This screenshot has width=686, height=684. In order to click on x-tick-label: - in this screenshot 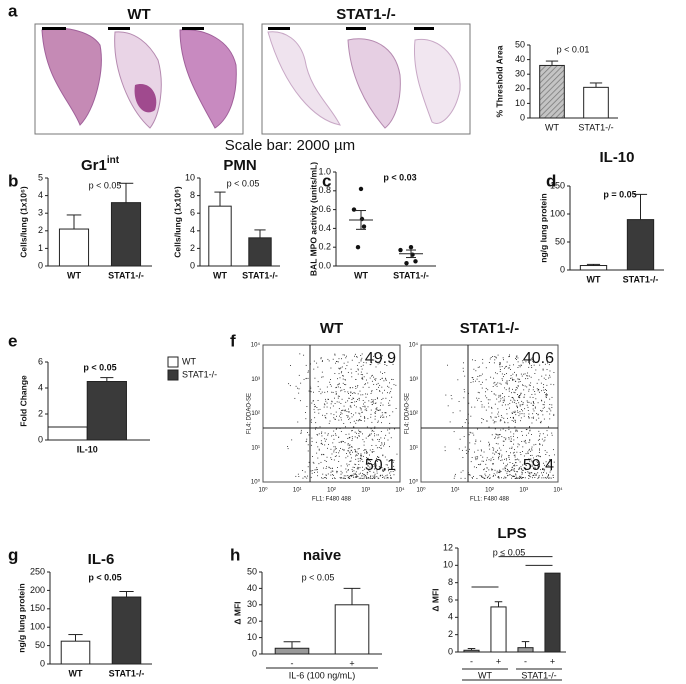, I will do `click(471, 661)`.